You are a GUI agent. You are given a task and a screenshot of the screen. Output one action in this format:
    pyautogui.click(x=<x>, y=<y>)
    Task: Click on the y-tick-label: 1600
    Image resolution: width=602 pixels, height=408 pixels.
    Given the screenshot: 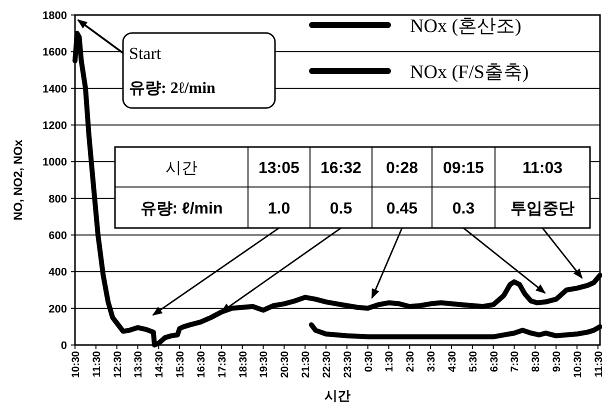 What is the action you would take?
    pyautogui.click(x=54, y=52)
    